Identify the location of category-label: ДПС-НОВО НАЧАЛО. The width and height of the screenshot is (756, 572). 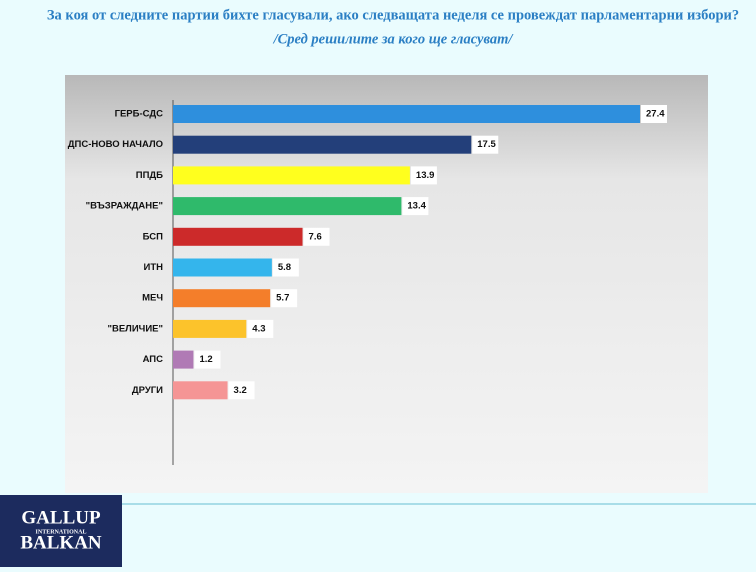
(115, 144).